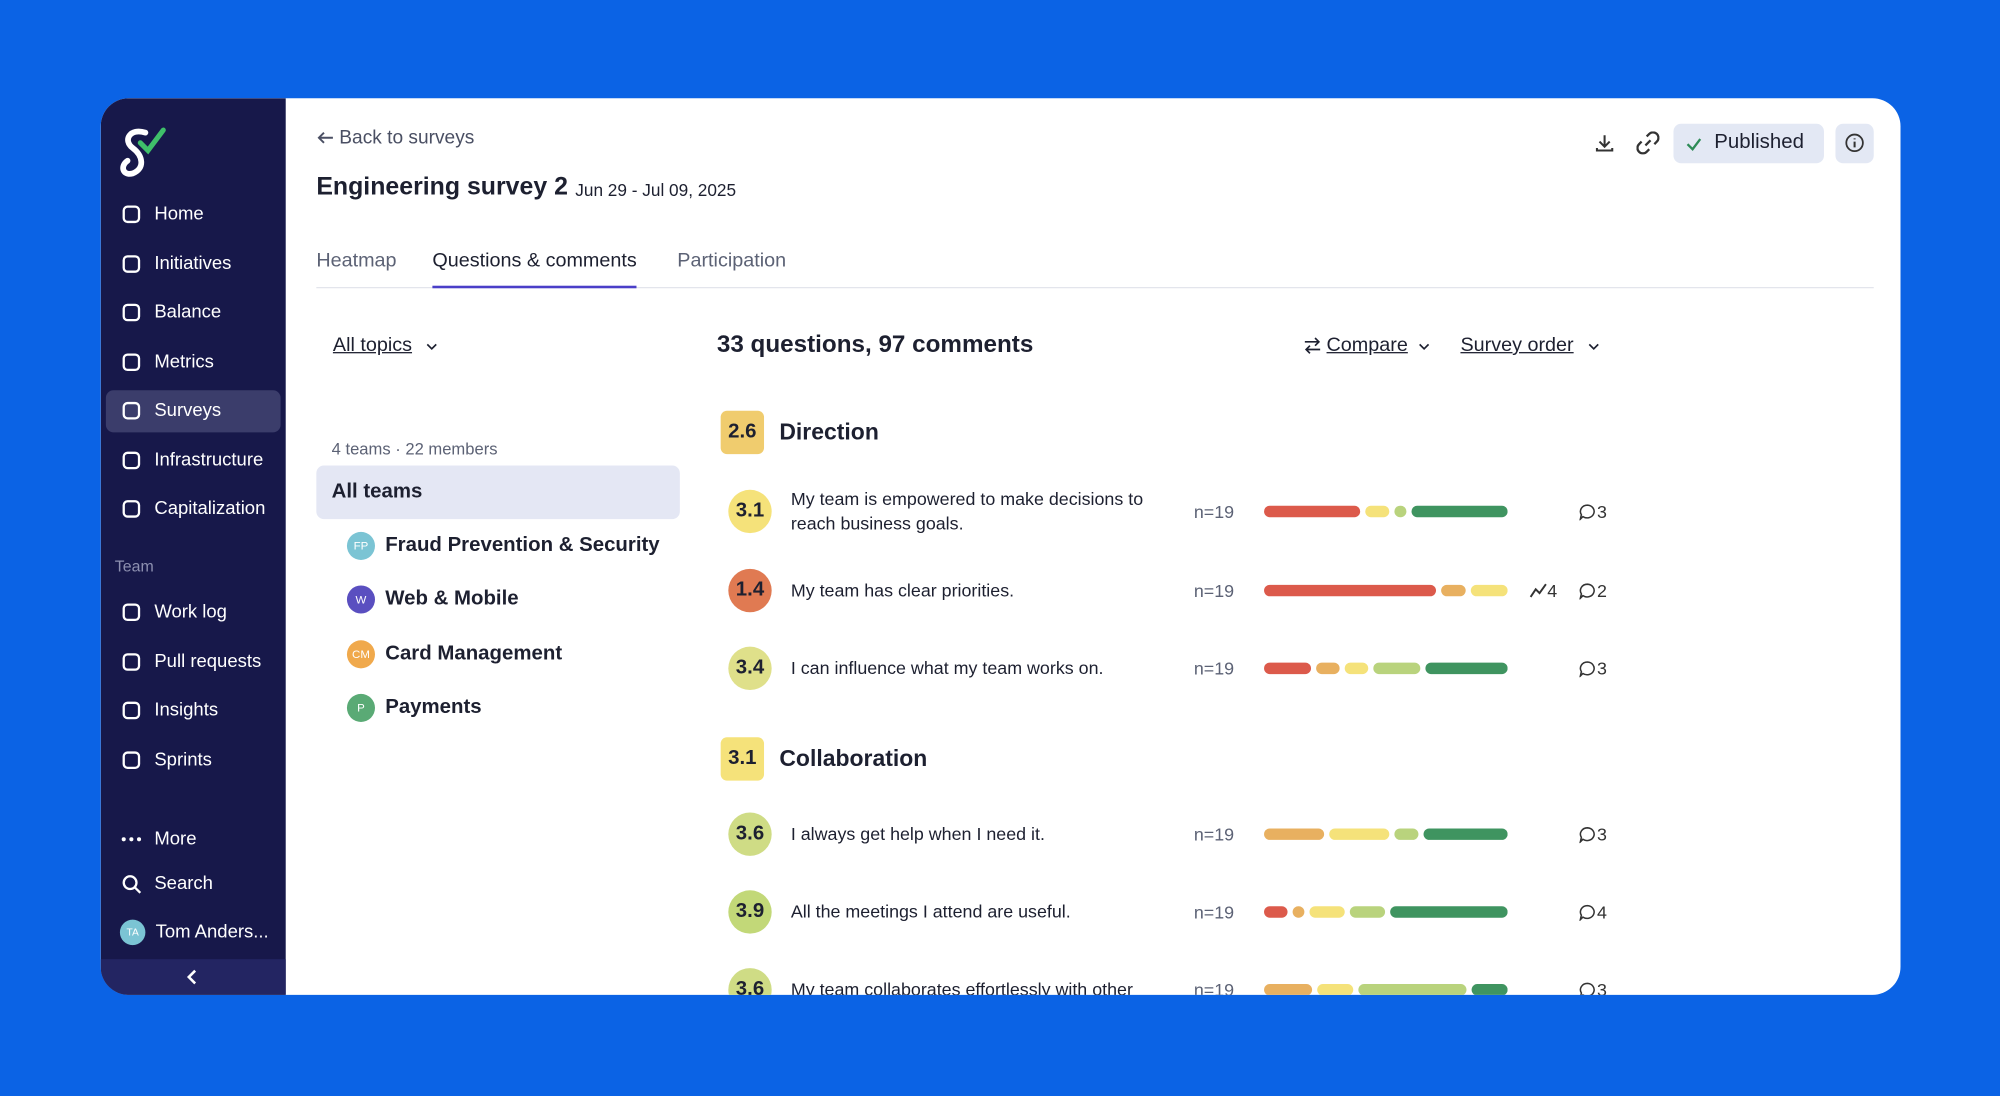  Describe the element at coordinates (1367, 345) in the screenshot. I see `compare-button: Compare` at that location.